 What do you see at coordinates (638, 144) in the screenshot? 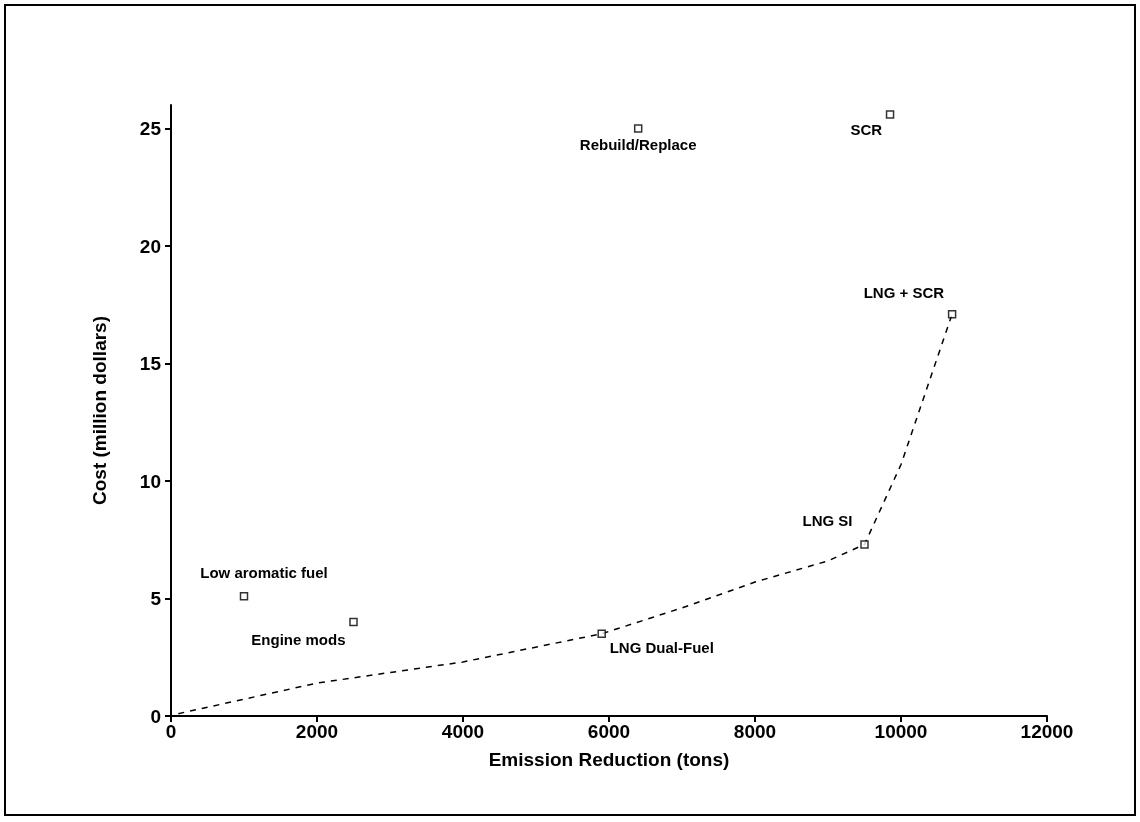
I see `annotation: Rebuild/Replace` at bounding box center [638, 144].